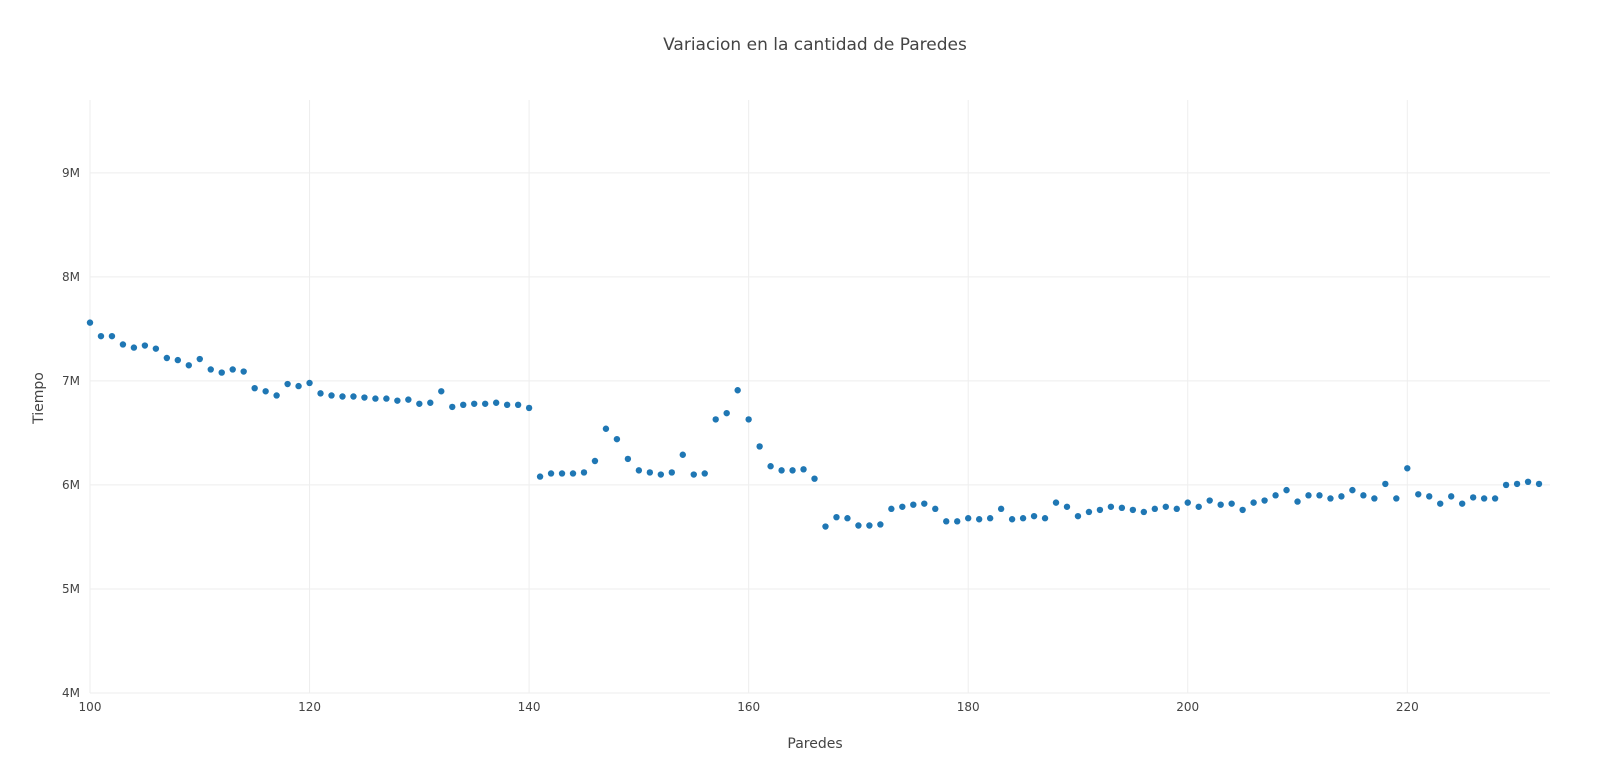 This screenshot has width=1620, height=771. I want to click on x-tick-label: 120, so click(309, 707).